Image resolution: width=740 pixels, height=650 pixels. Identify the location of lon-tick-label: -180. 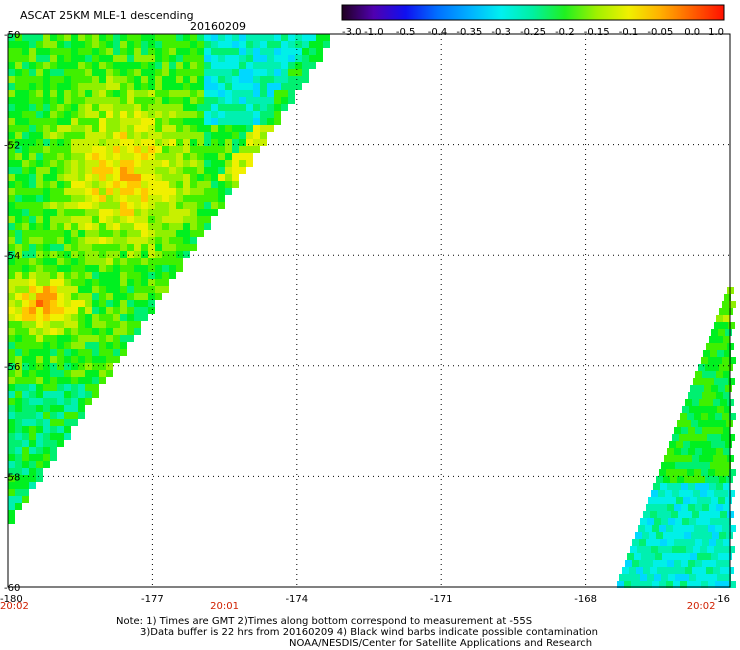
(11, 599).